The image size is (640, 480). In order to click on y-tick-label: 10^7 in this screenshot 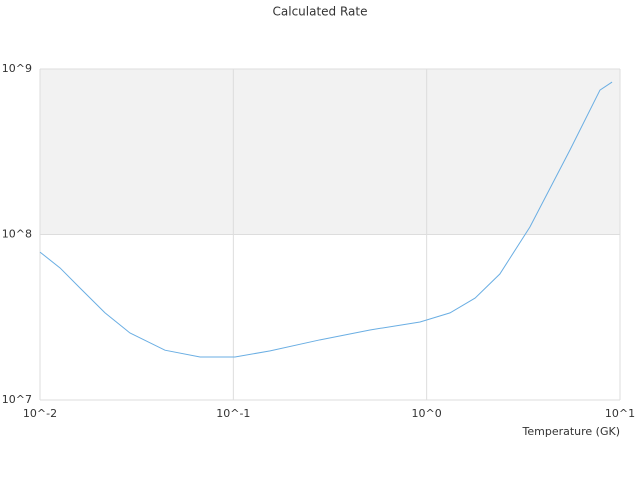, I will do `click(17, 399)`.